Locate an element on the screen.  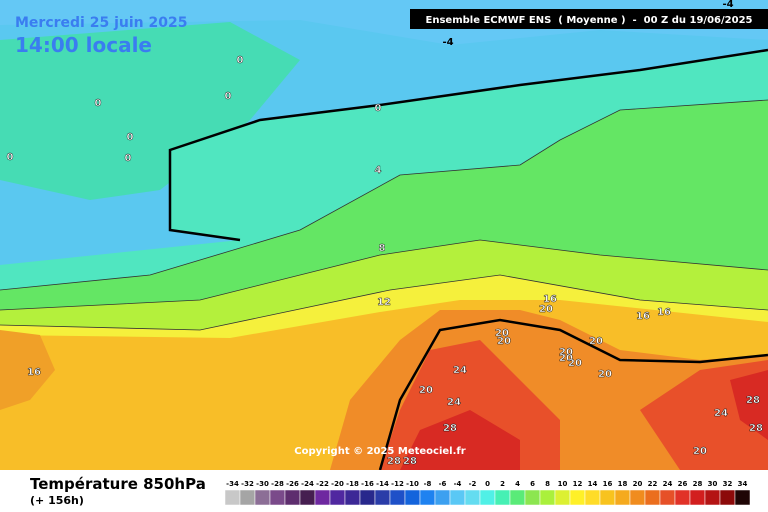
legend-label: 14 is located at coordinates (593, 484).